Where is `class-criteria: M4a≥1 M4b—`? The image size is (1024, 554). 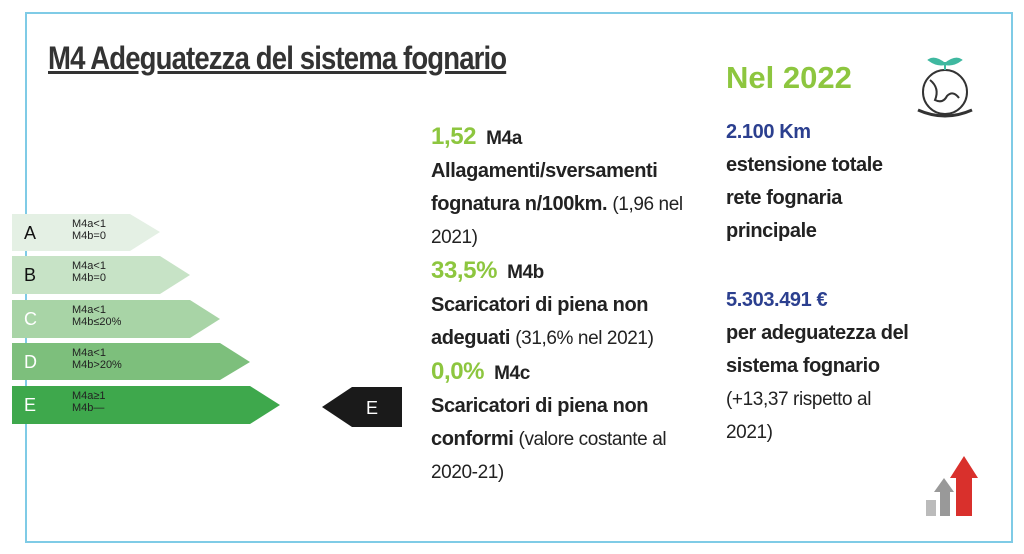
class-criteria: M4a≥1 M4b— is located at coordinates (89, 402).